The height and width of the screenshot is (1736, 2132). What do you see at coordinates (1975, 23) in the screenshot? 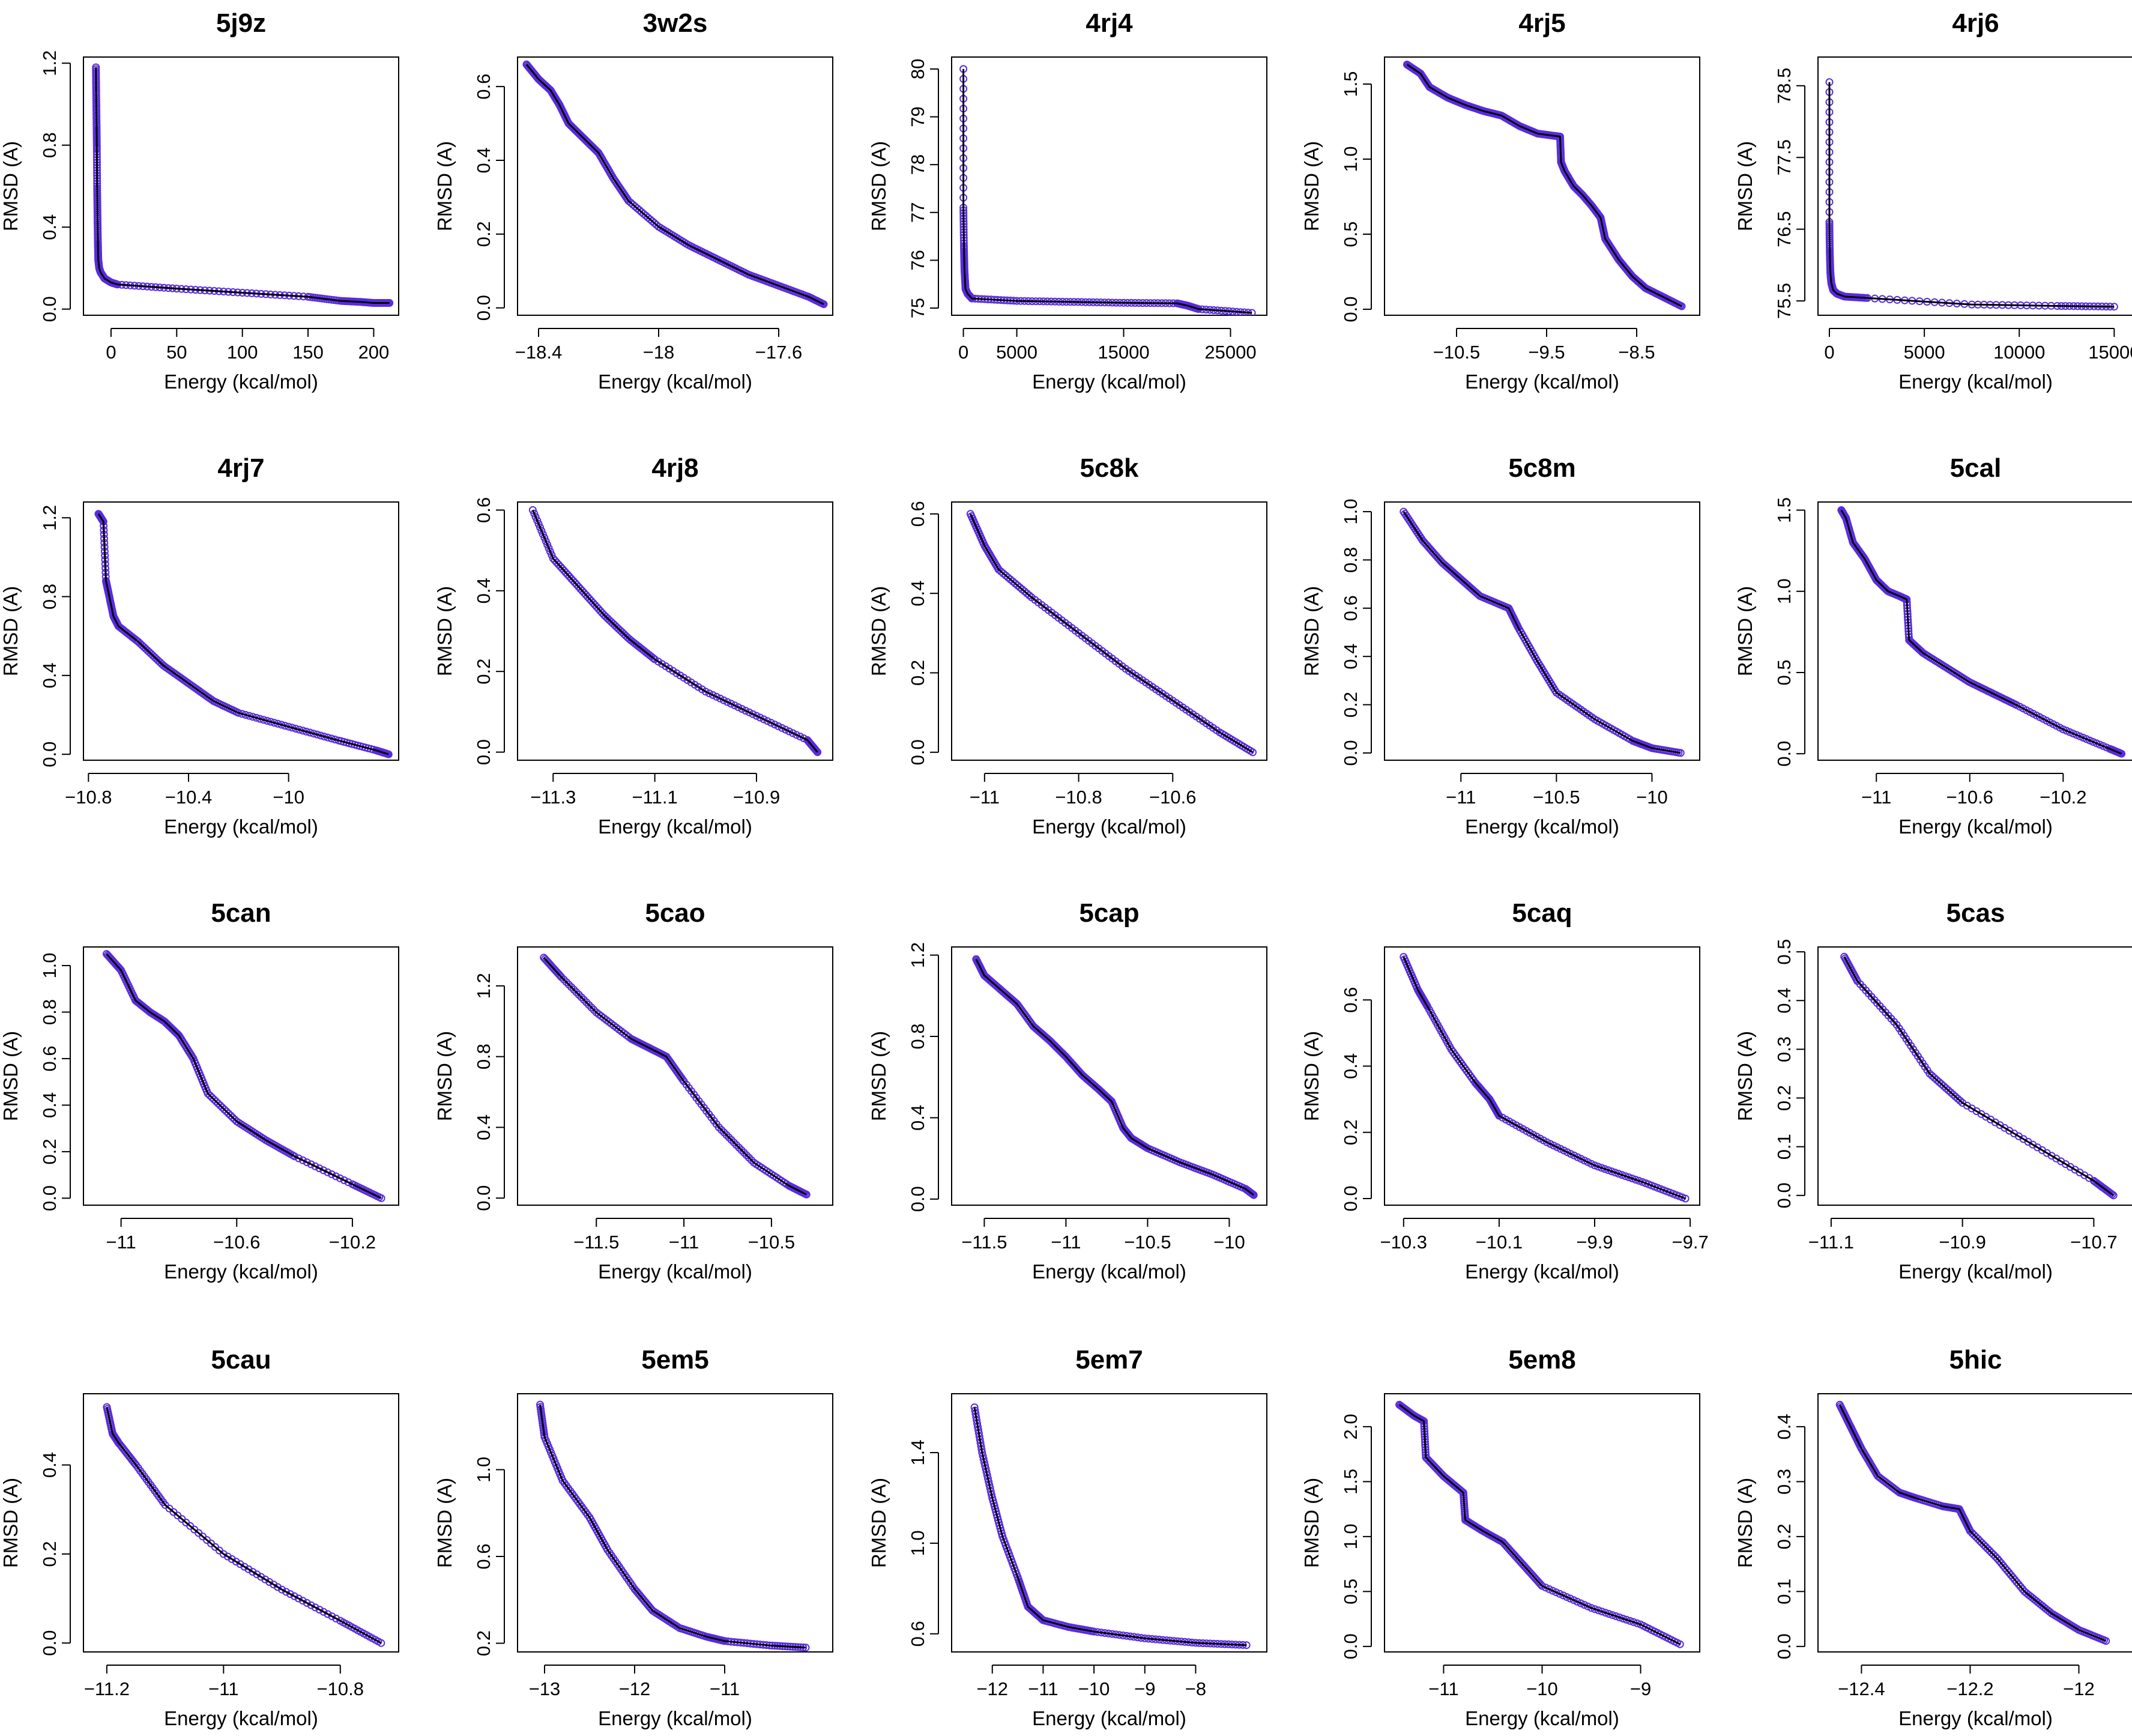
I see `panel-title: 4rj6` at bounding box center [1975, 23].